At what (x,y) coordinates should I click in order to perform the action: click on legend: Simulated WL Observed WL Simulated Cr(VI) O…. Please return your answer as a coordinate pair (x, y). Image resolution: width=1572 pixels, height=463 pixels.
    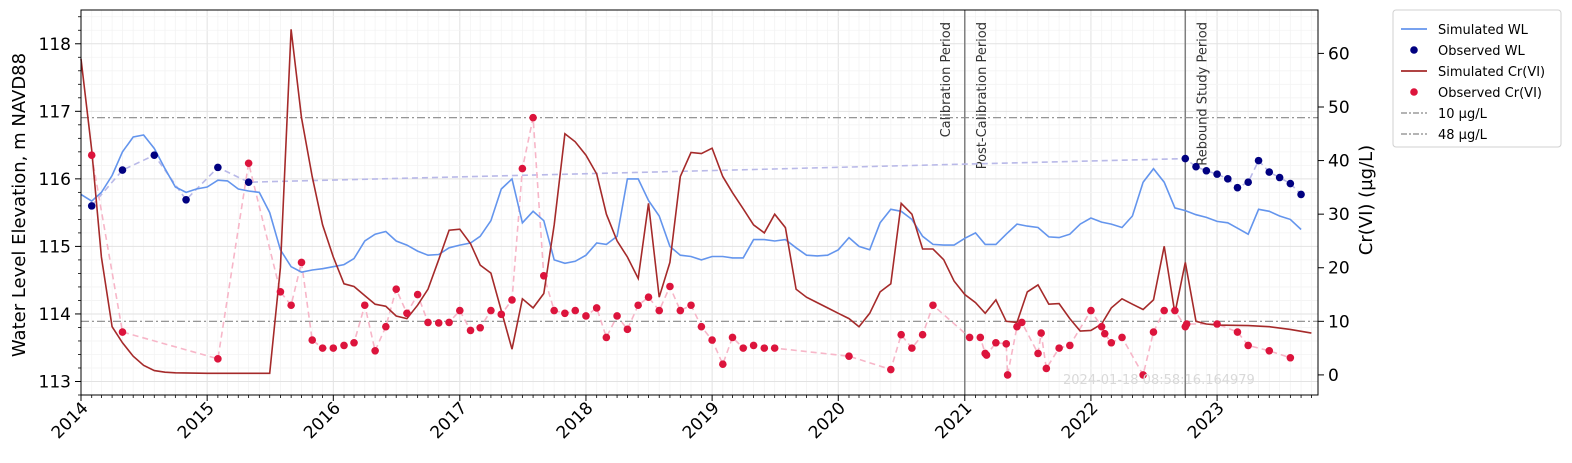
    Looking at the image, I should click on (1477, 78).